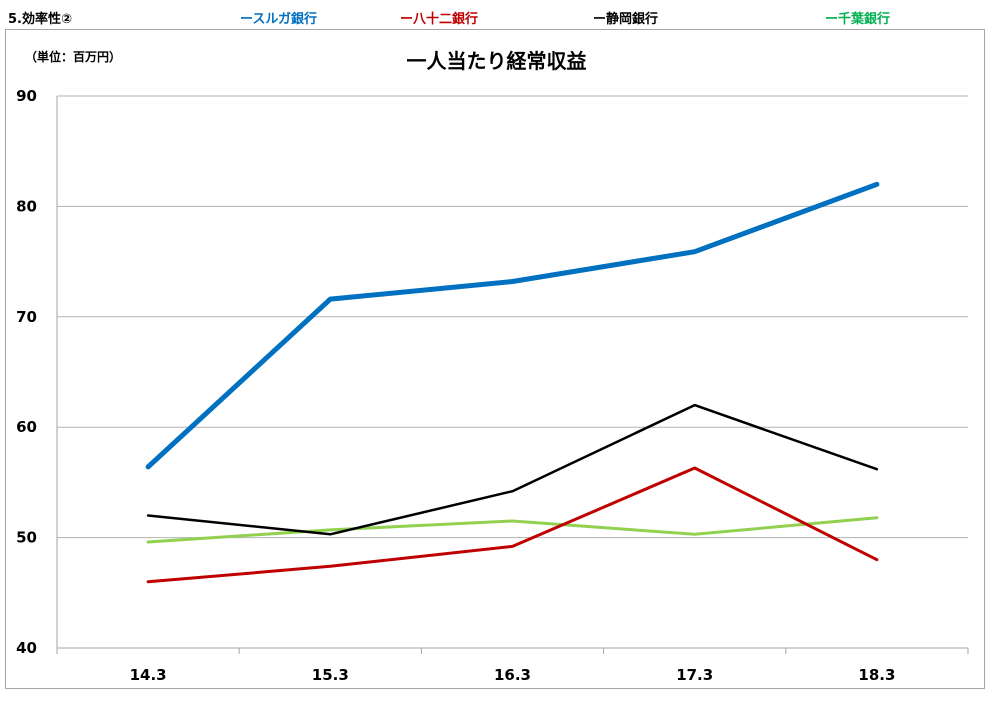  Describe the element at coordinates (626, 19) in the screenshot. I see `legend-entry-shizuoka: ー静岡銀行` at that location.